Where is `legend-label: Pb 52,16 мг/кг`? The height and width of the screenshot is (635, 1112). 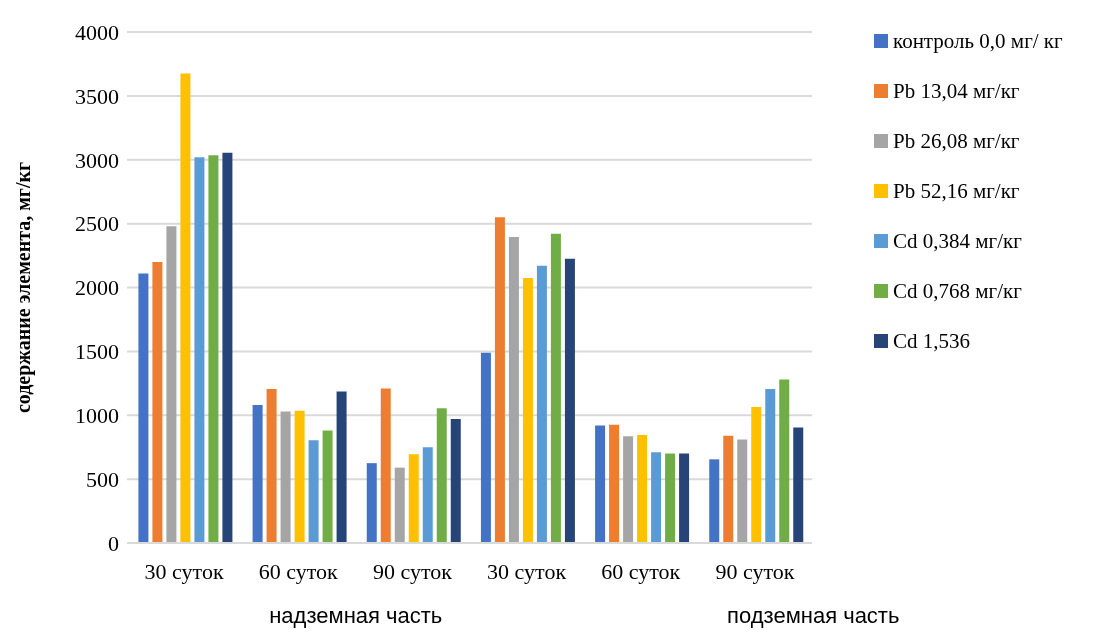
legend-label: Pb 52,16 мг/кг is located at coordinates (956, 191).